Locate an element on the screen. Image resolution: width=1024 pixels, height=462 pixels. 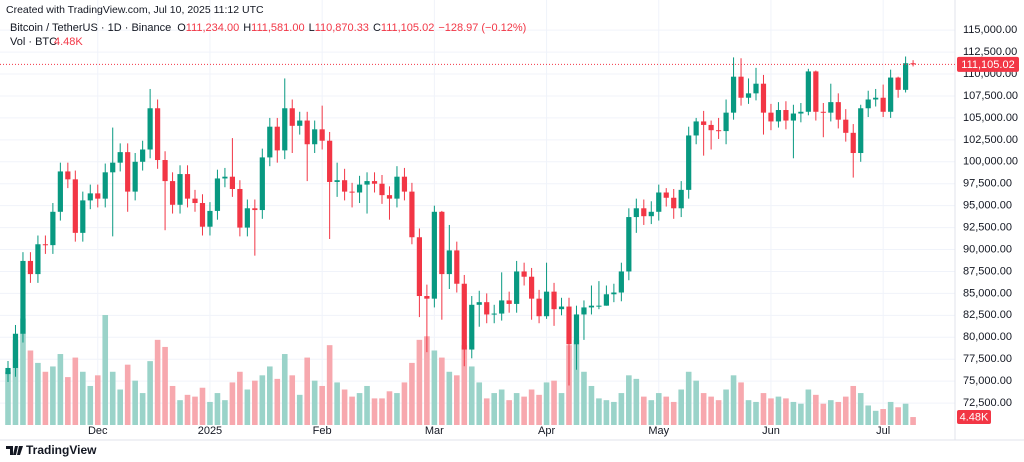
y-tick-label: 92,500.00 is located at coordinates (987, 227).